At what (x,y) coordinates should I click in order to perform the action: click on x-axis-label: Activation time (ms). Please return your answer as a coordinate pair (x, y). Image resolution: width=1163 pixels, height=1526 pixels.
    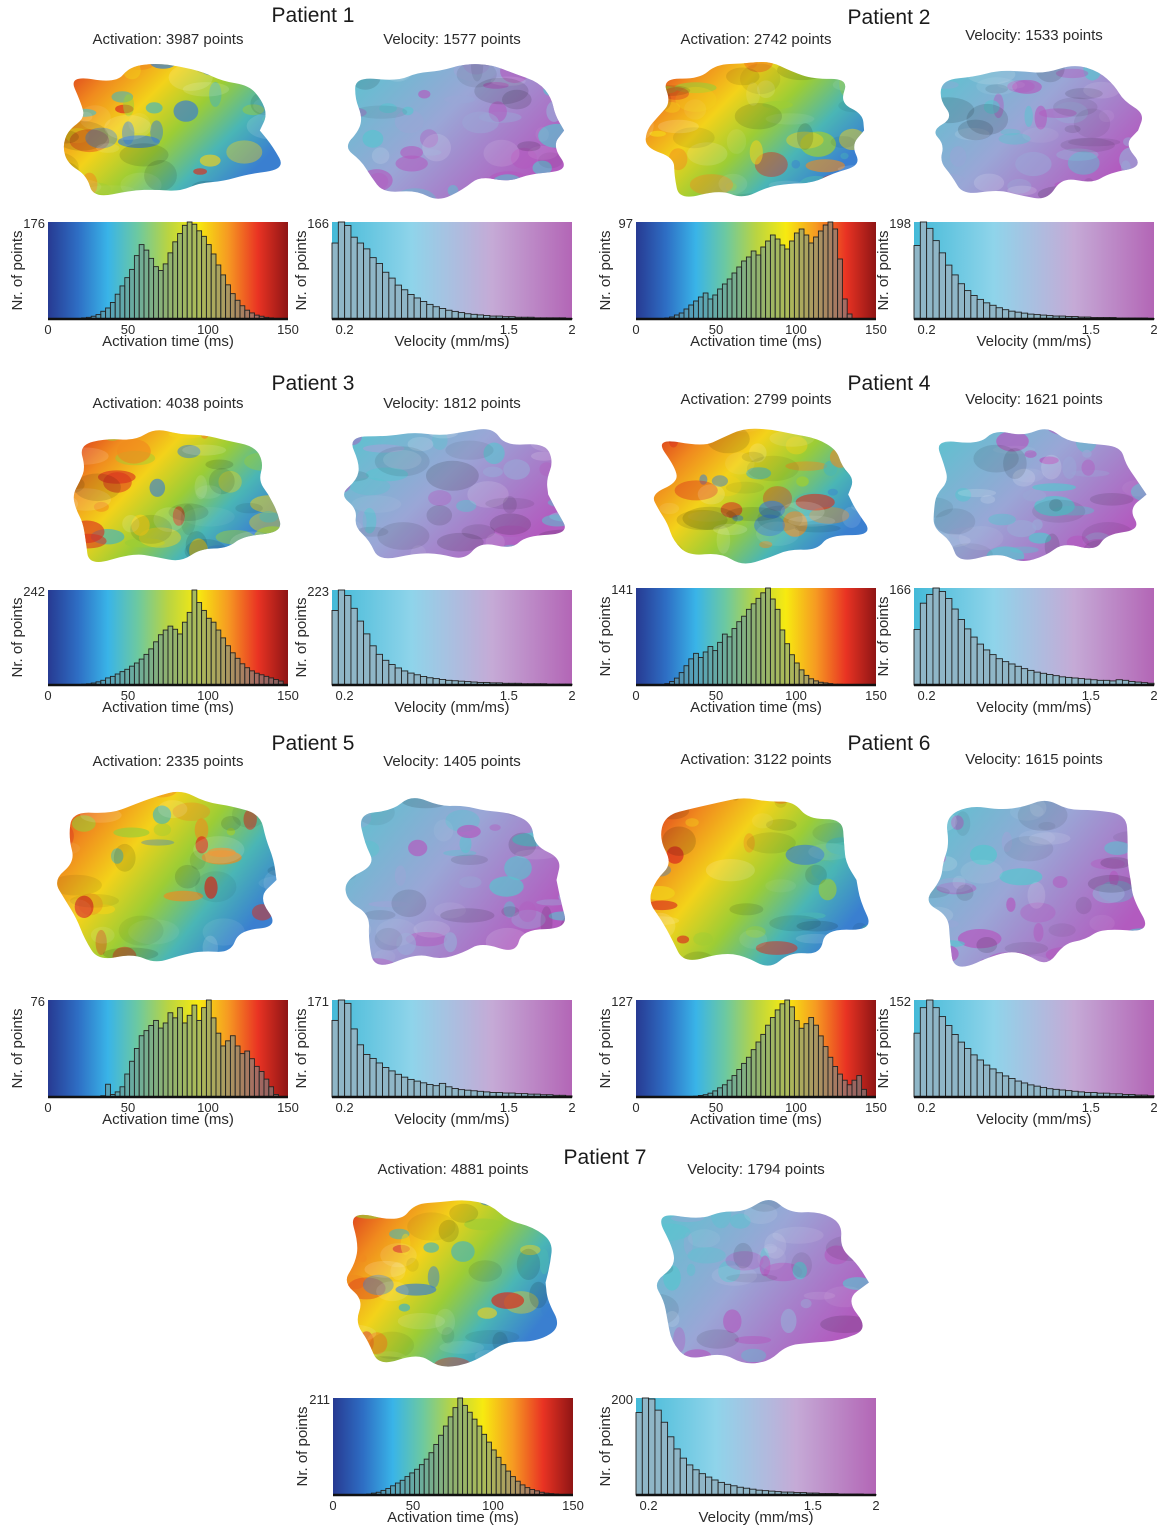
    Looking at the image, I should click on (756, 1119).